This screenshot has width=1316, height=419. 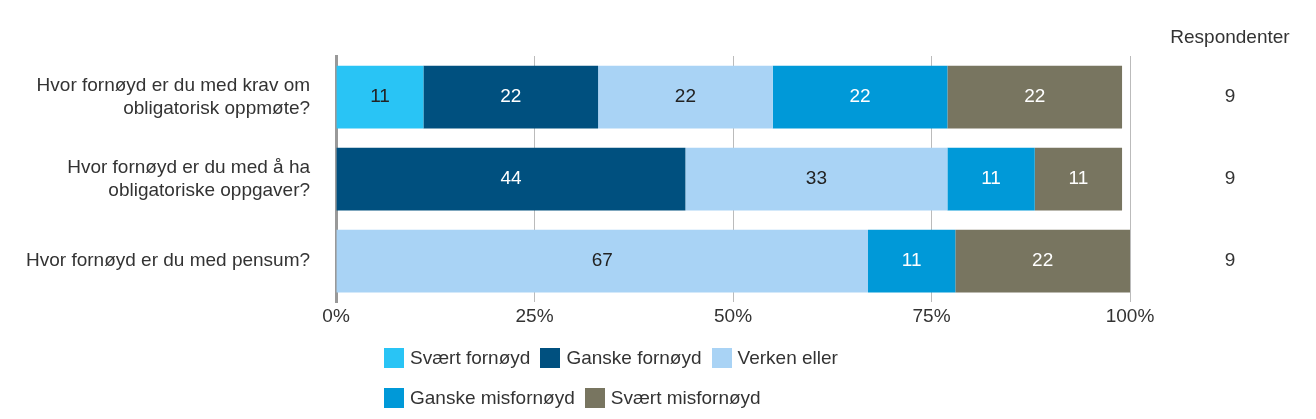 I want to click on legend-label: Svært misfornøyd, so click(x=685, y=398).